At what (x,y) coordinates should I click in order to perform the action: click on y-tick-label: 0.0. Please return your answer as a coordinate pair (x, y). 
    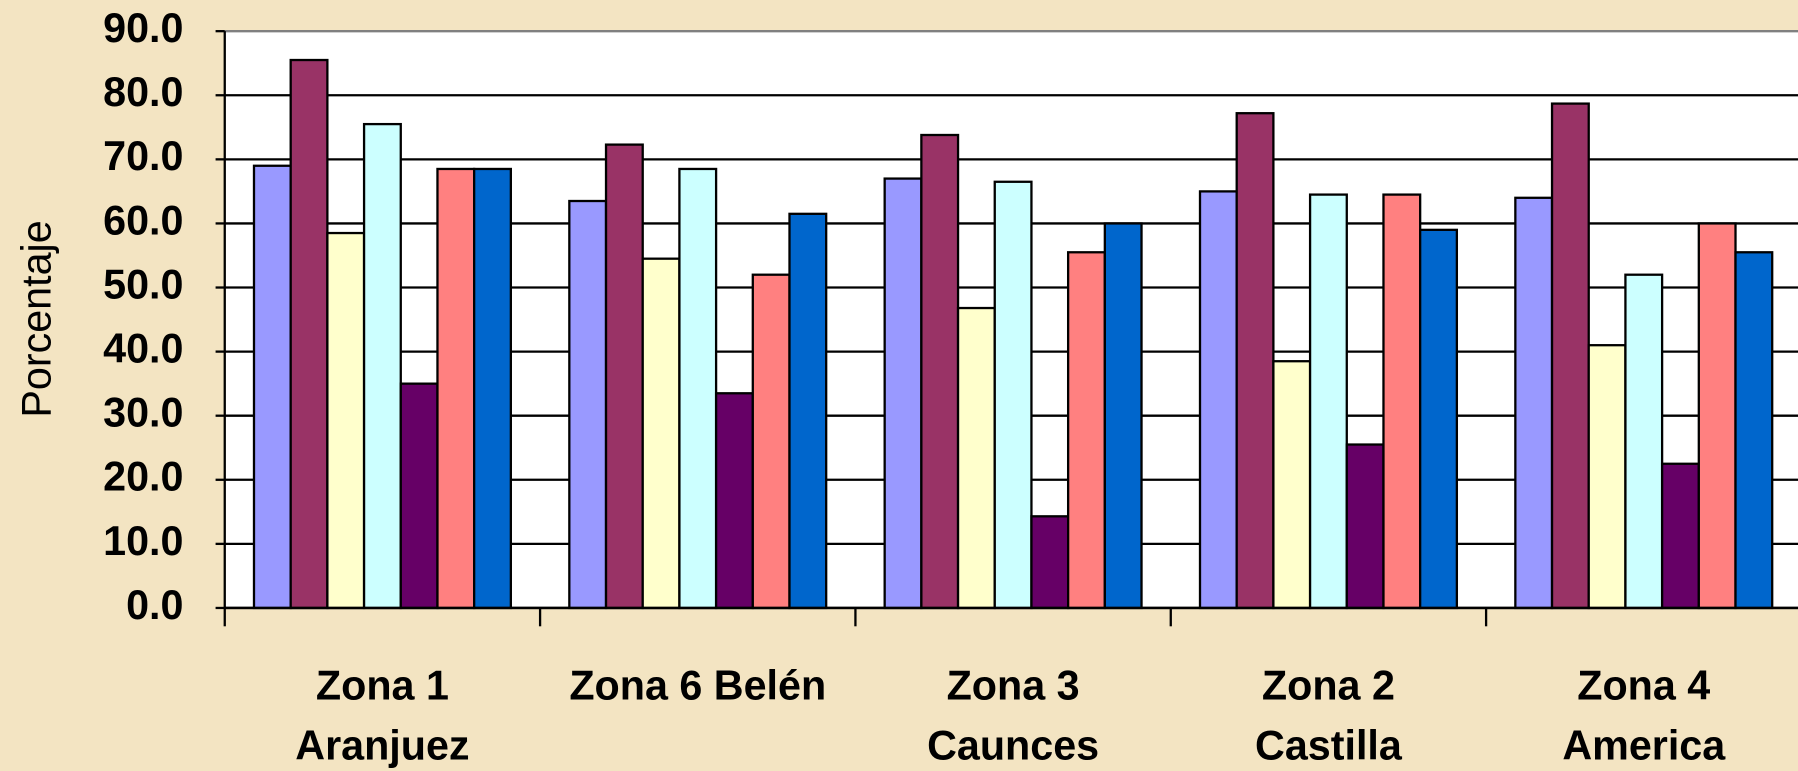
    Looking at the image, I should click on (154, 605).